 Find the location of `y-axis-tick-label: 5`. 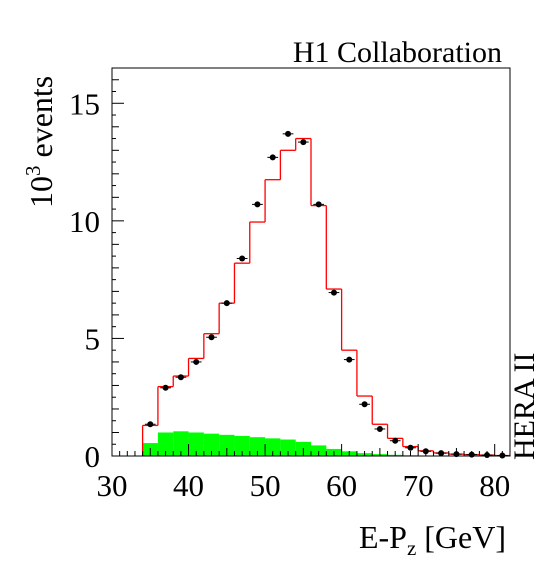

y-axis-tick-label: 5 is located at coordinates (93, 338).